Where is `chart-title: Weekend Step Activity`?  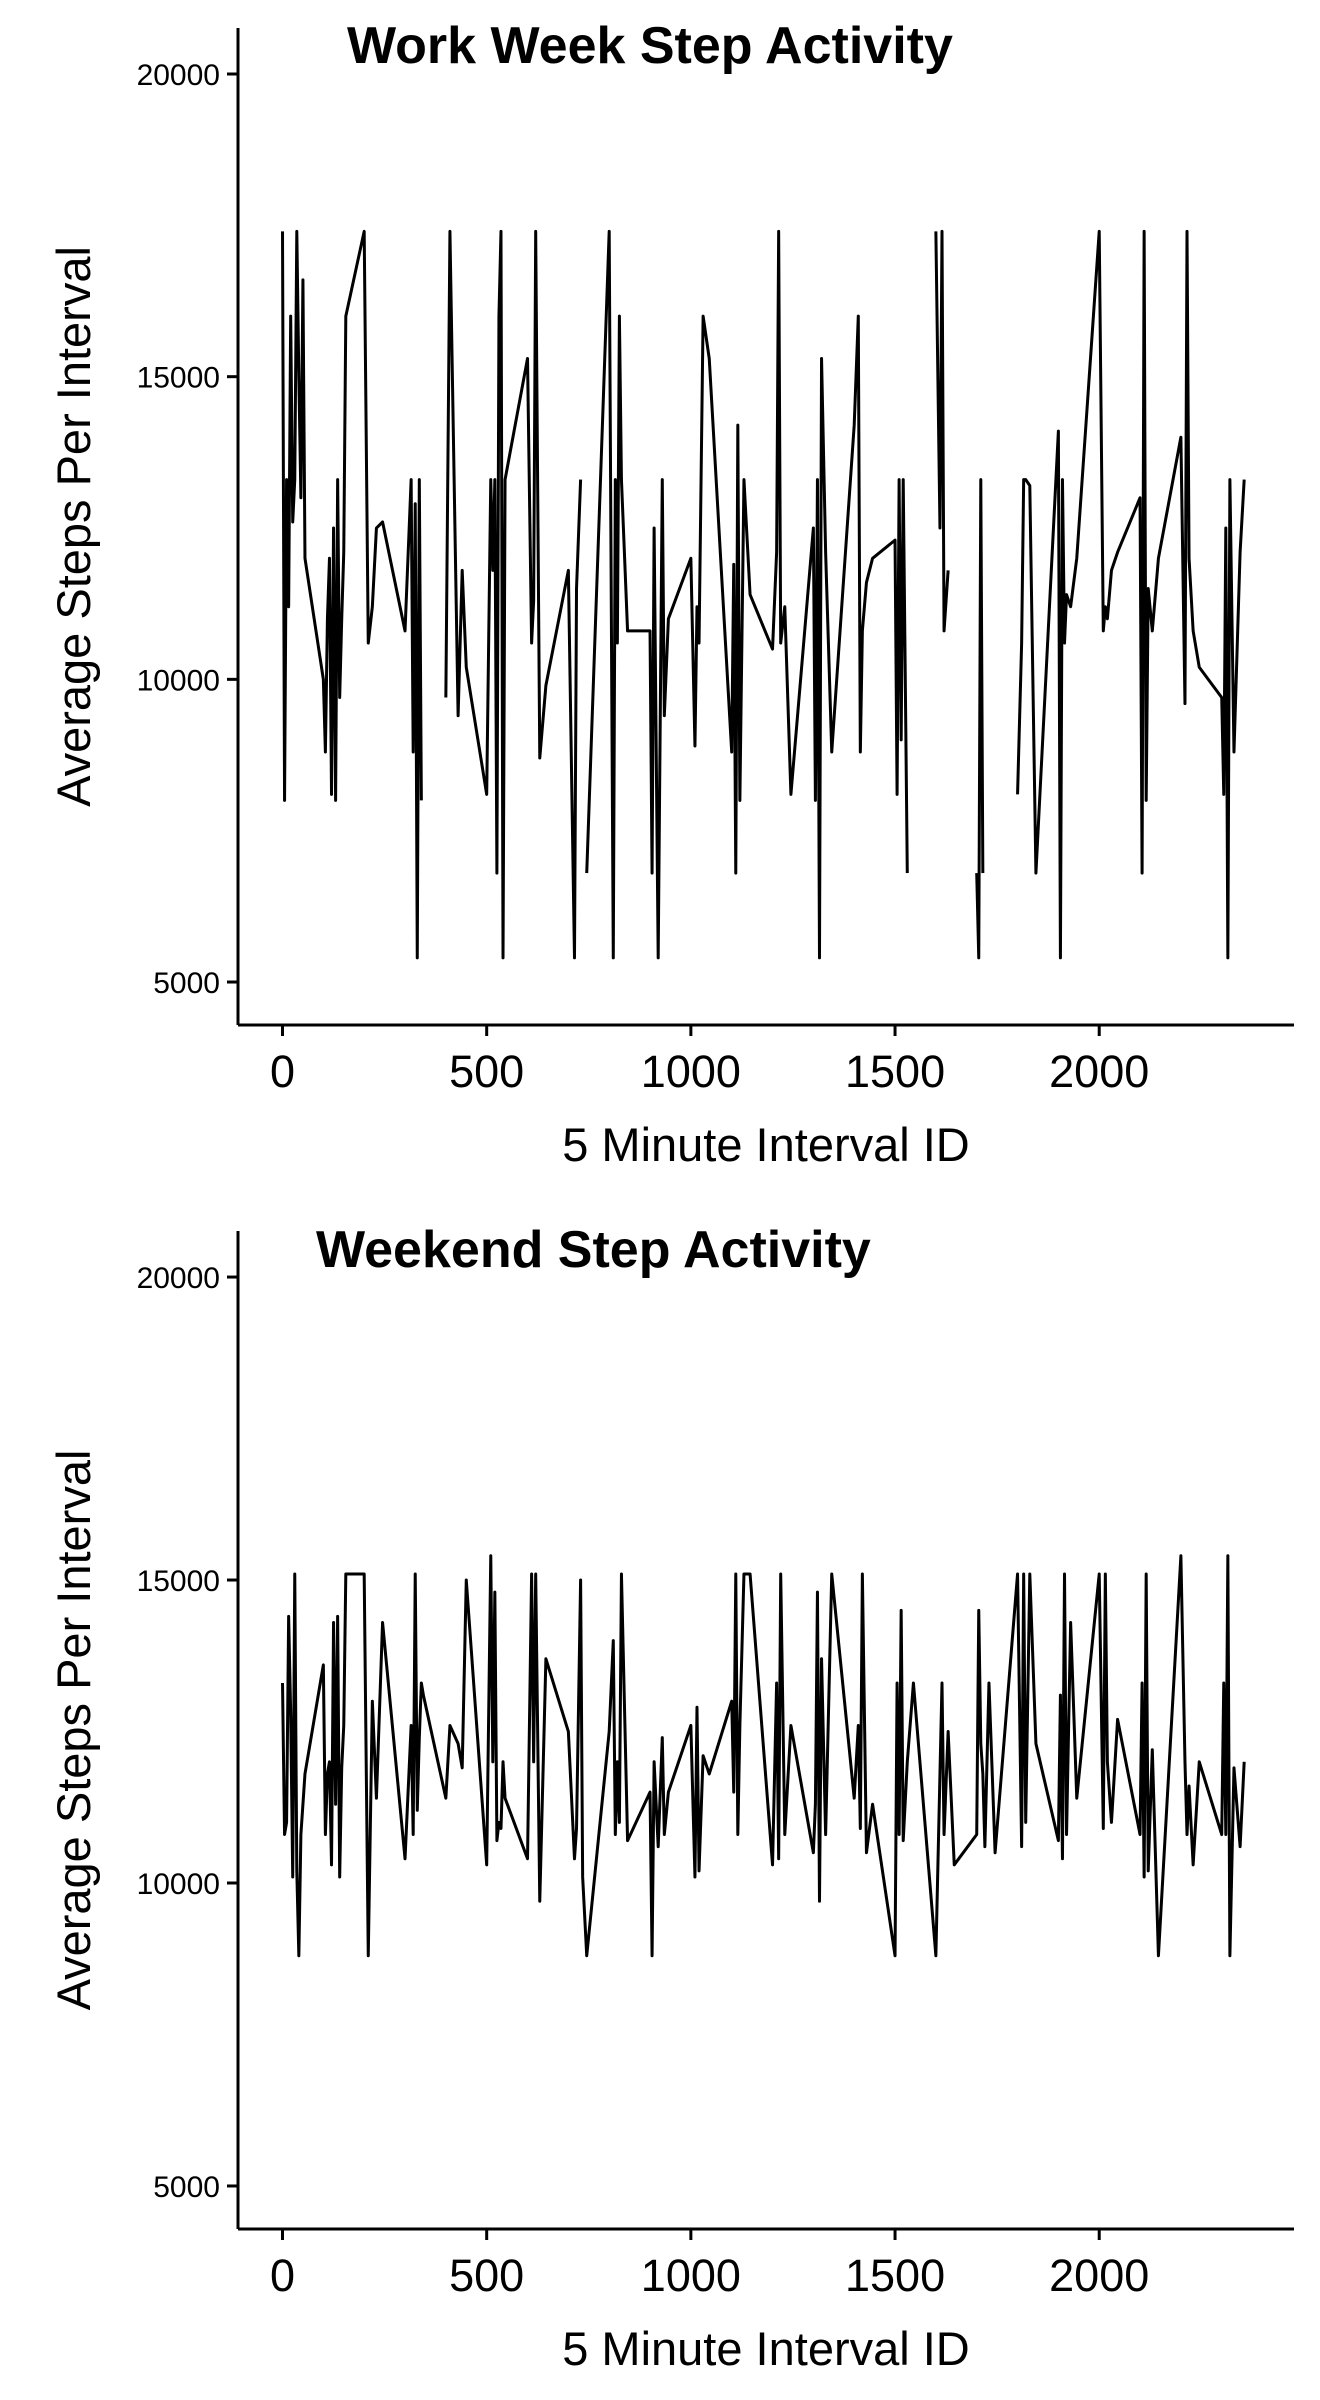 chart-title: Weekend Step Activity is located at coordinates (593, 1250).